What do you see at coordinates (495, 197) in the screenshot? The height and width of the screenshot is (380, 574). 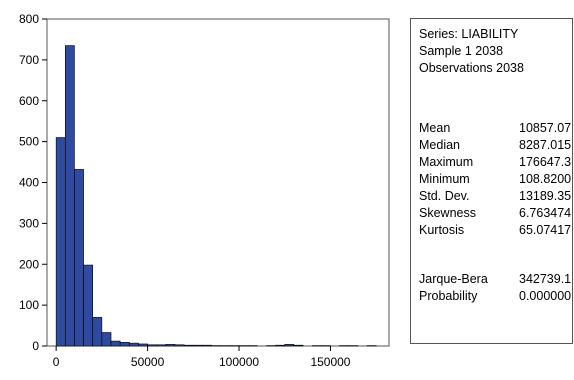 I see `stat-row-std-dev: Std. Dev. 13189.35` at bounding box center [495, 197].